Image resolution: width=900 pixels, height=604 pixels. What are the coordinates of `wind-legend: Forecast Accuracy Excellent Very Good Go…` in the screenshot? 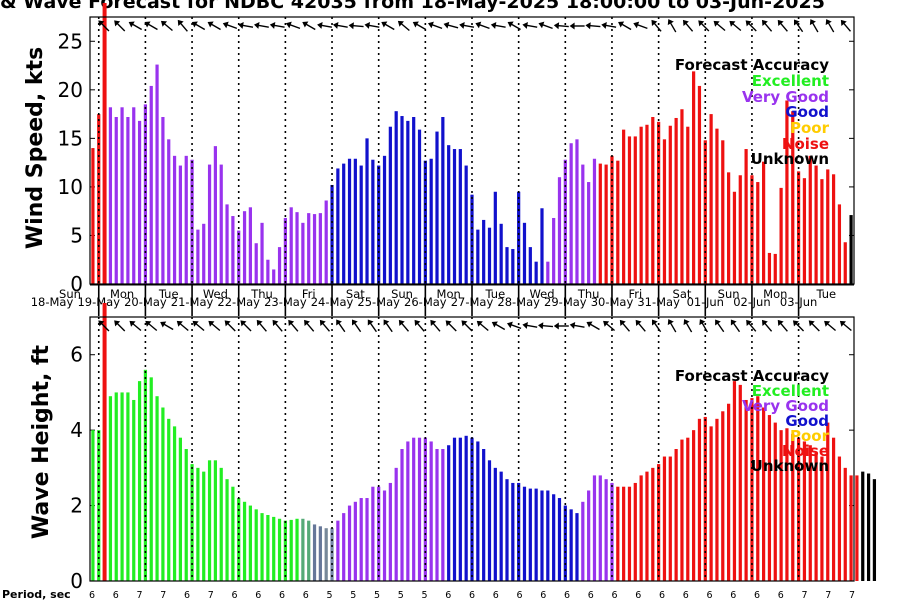 It's located at (752, 112).